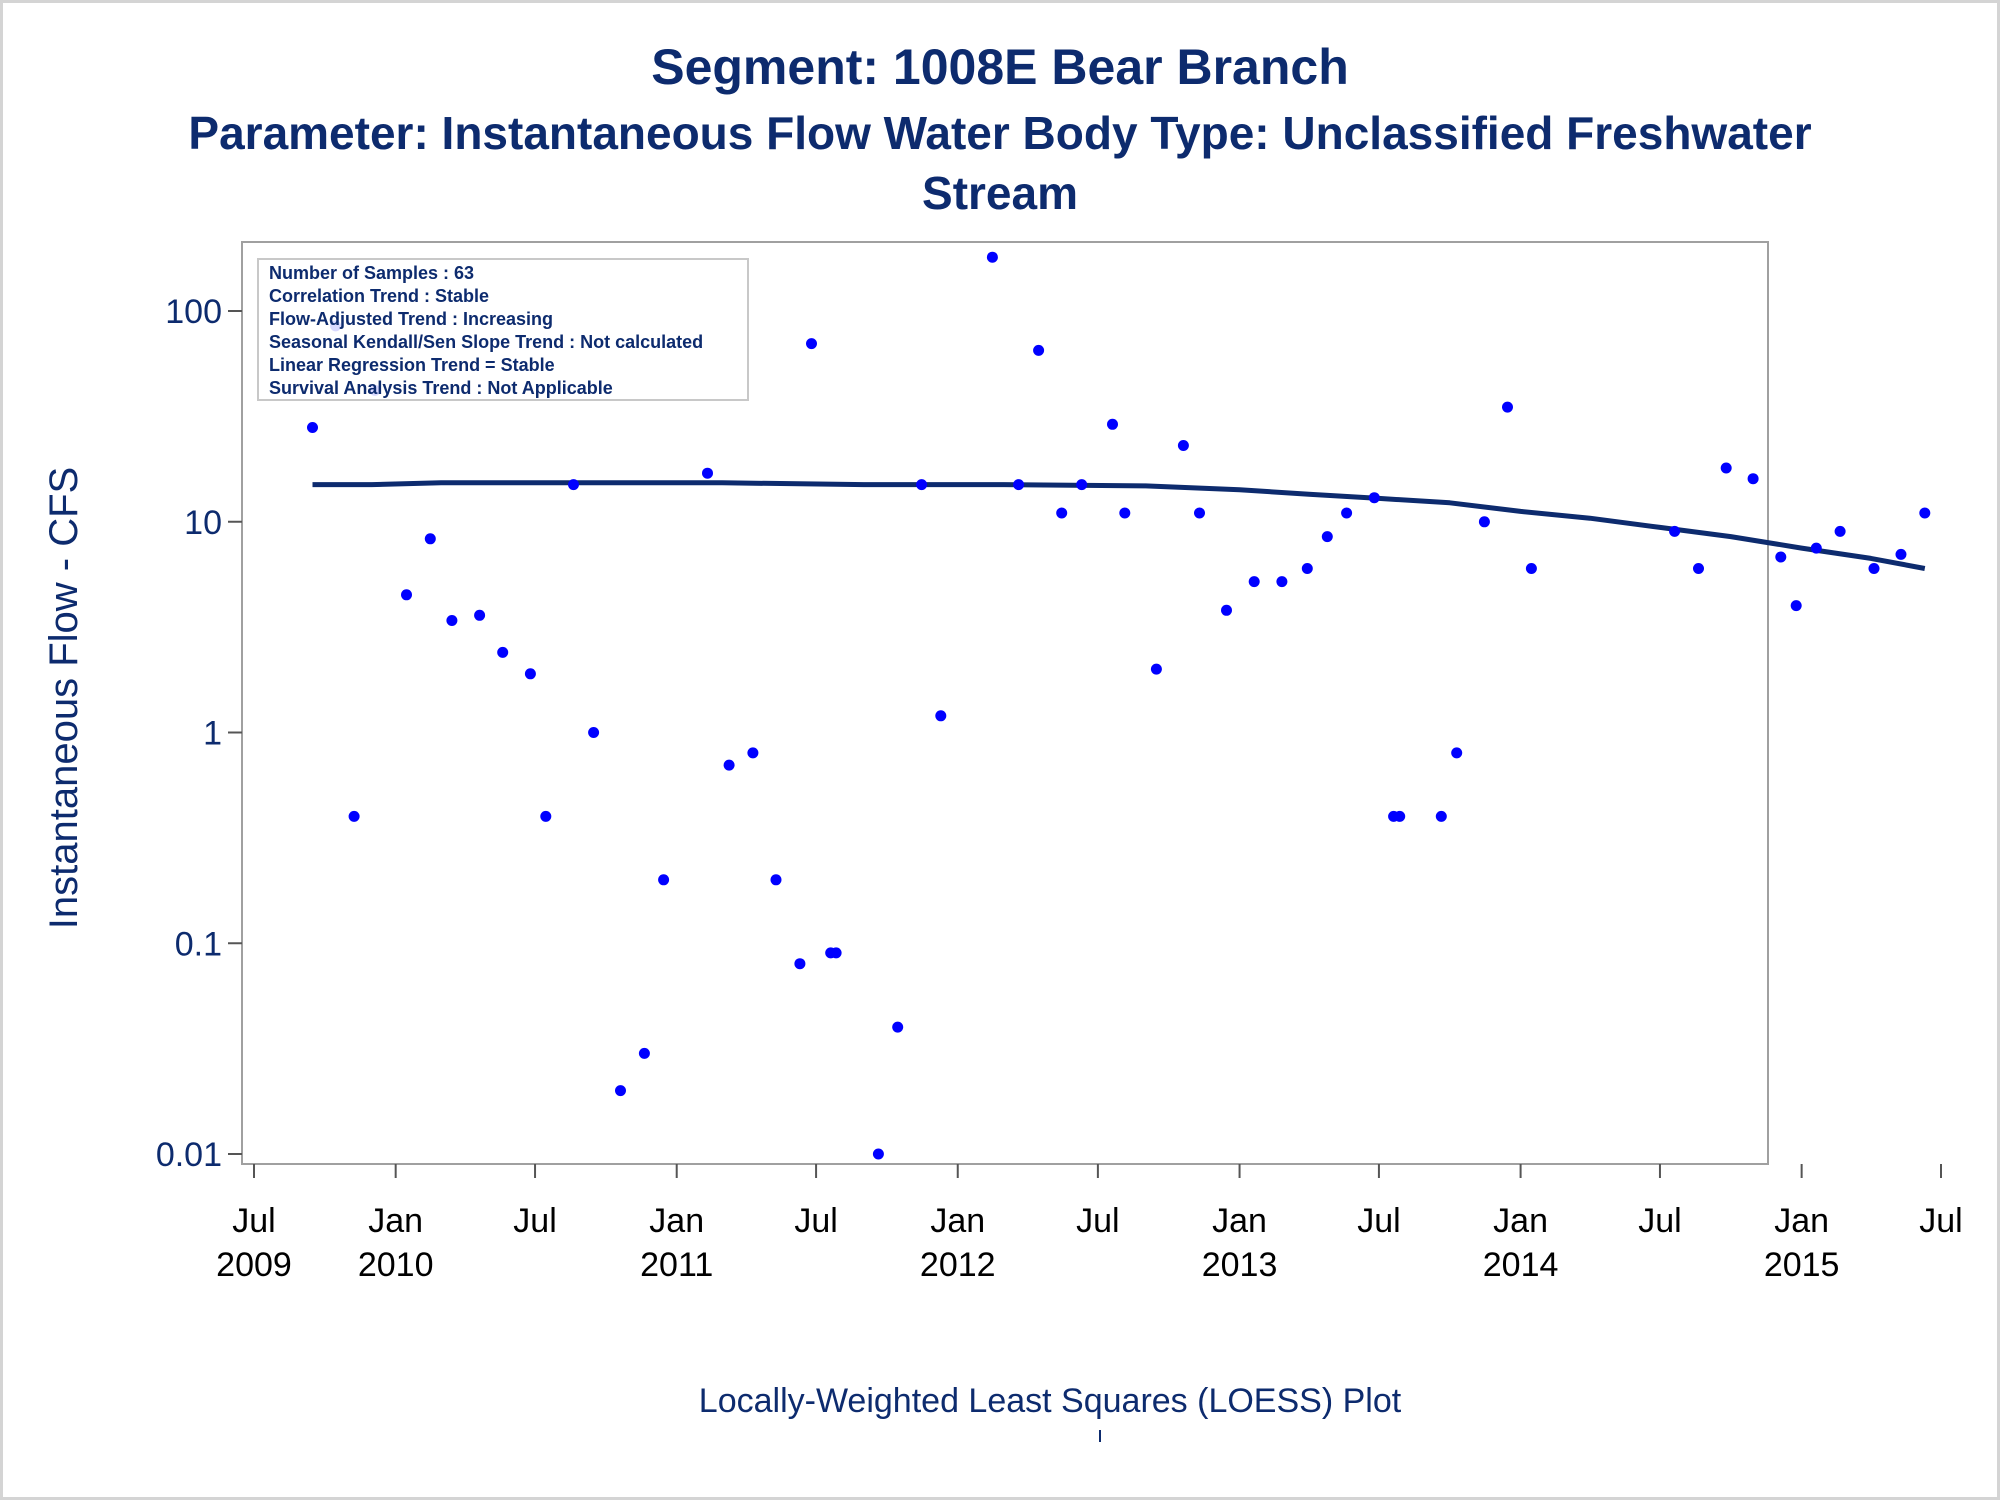  What do you see at coordinates (411, 319) in the screenshot?
I see `info-box-line: Flow-Adjusted Trend : Increasing` at bounding box center [411, 319].